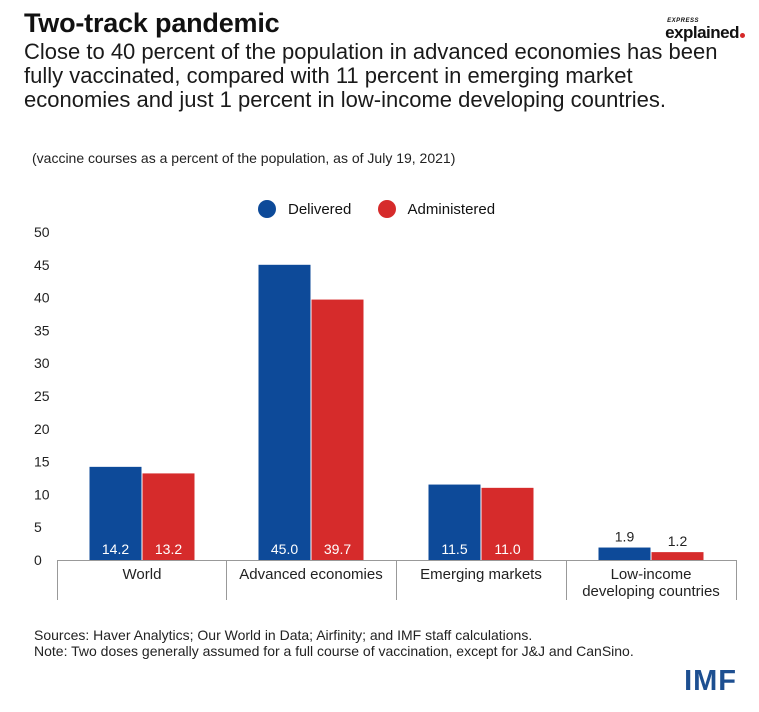 This screenshot has width=759, height=712. What do you see at coordinates (152, 23) in the screenshot?
I see `chart-title: Two-track pandemic` at bounding box center [152, 23].